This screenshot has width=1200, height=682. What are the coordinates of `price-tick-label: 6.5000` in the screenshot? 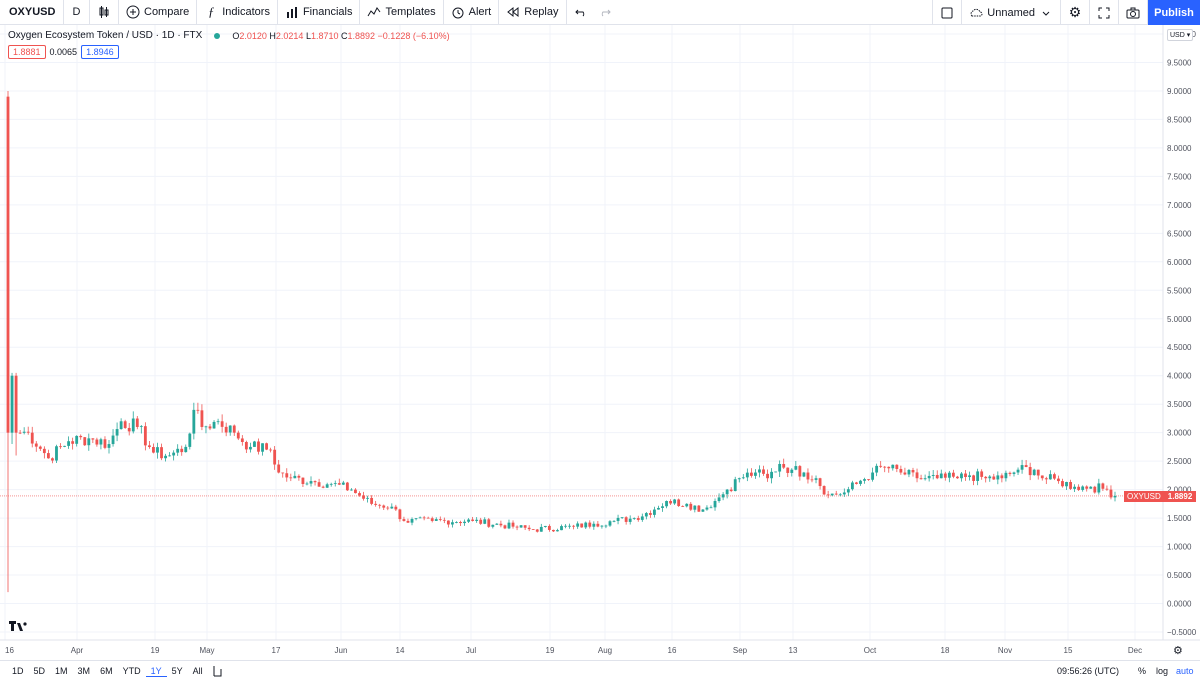 It's located at (1179, 233).